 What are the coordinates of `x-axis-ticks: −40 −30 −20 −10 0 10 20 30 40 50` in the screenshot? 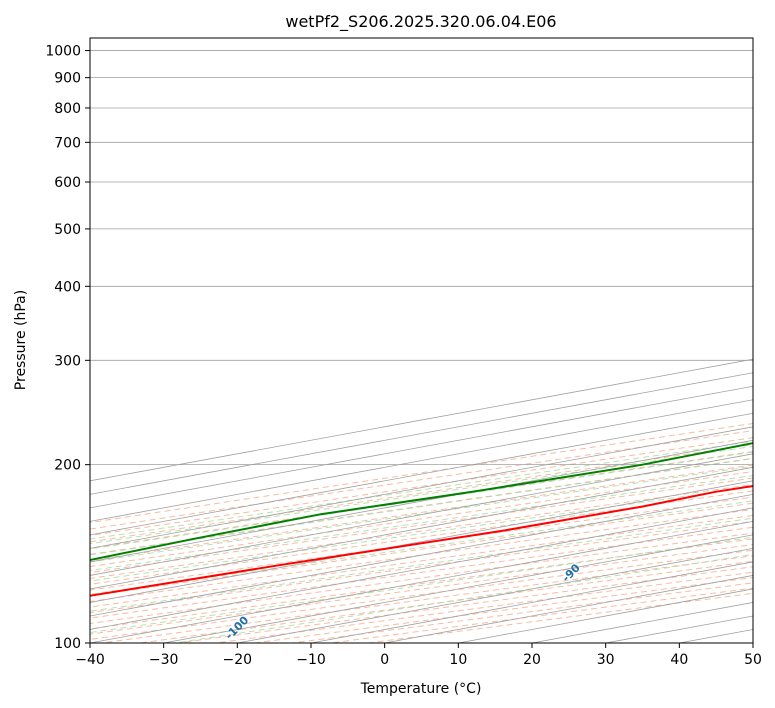 It's located at (418, 655).